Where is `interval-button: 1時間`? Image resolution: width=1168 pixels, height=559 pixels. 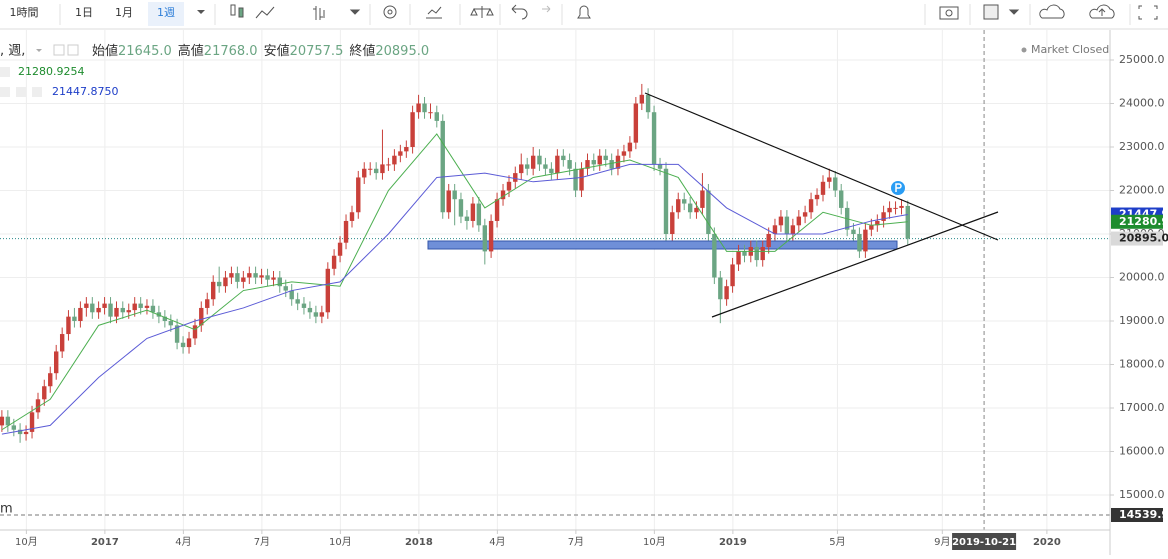
interval-button: 1時間 is located at coordinates (24, 12).